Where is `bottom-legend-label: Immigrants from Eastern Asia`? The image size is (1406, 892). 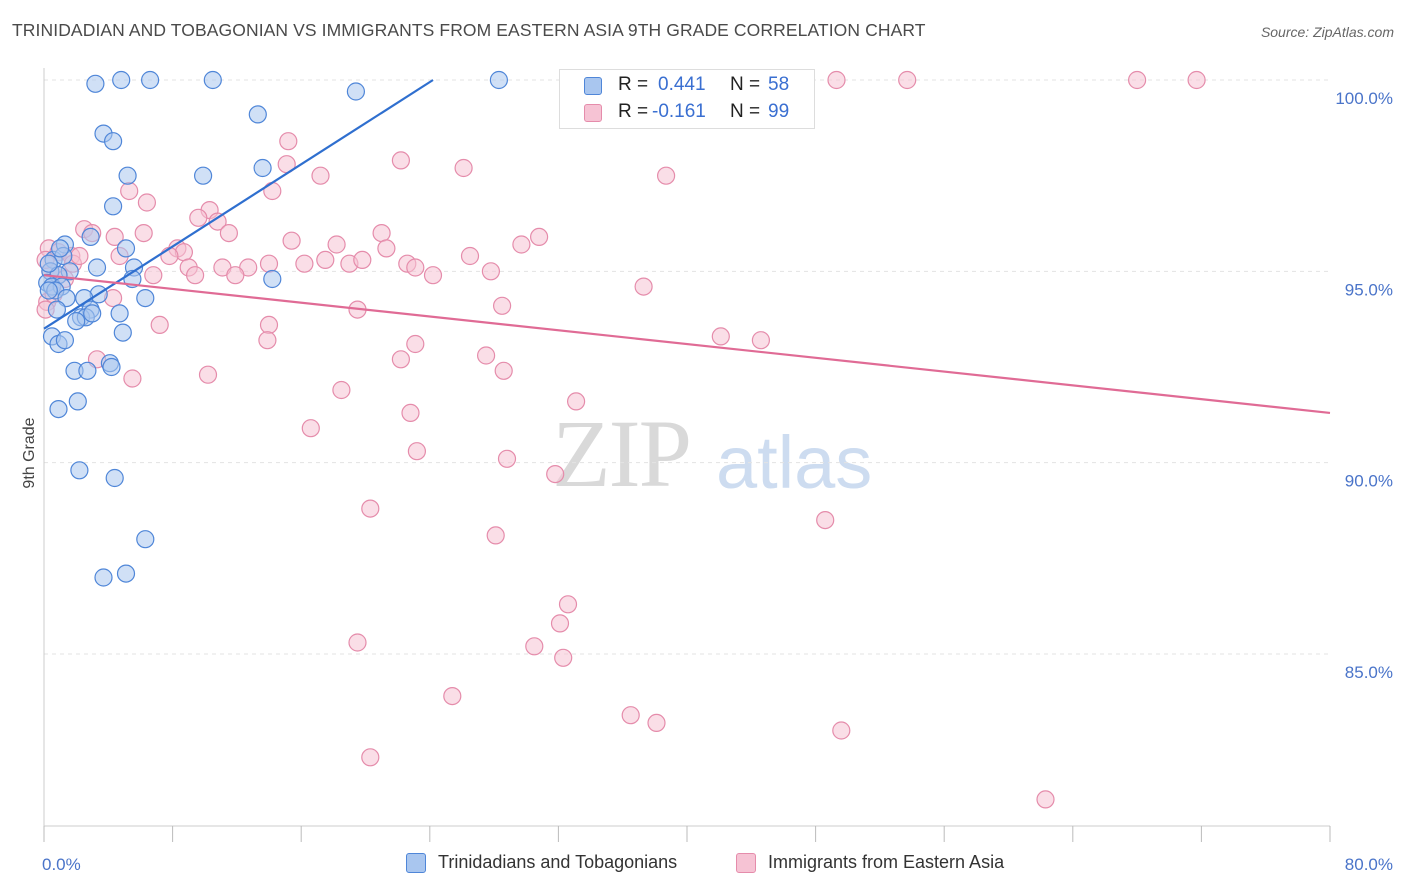 bottom-legend-label: Immigrants from Eastern Asia is located at coordinates (886, 862).